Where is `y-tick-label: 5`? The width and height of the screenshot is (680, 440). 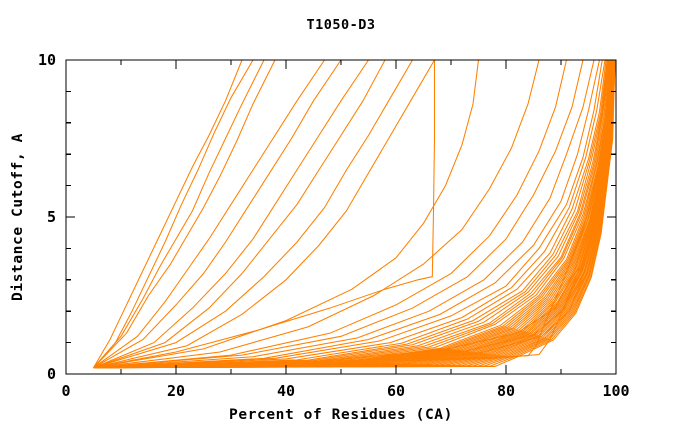 y-tick-label: 5 is located at coordinates (51, 217).